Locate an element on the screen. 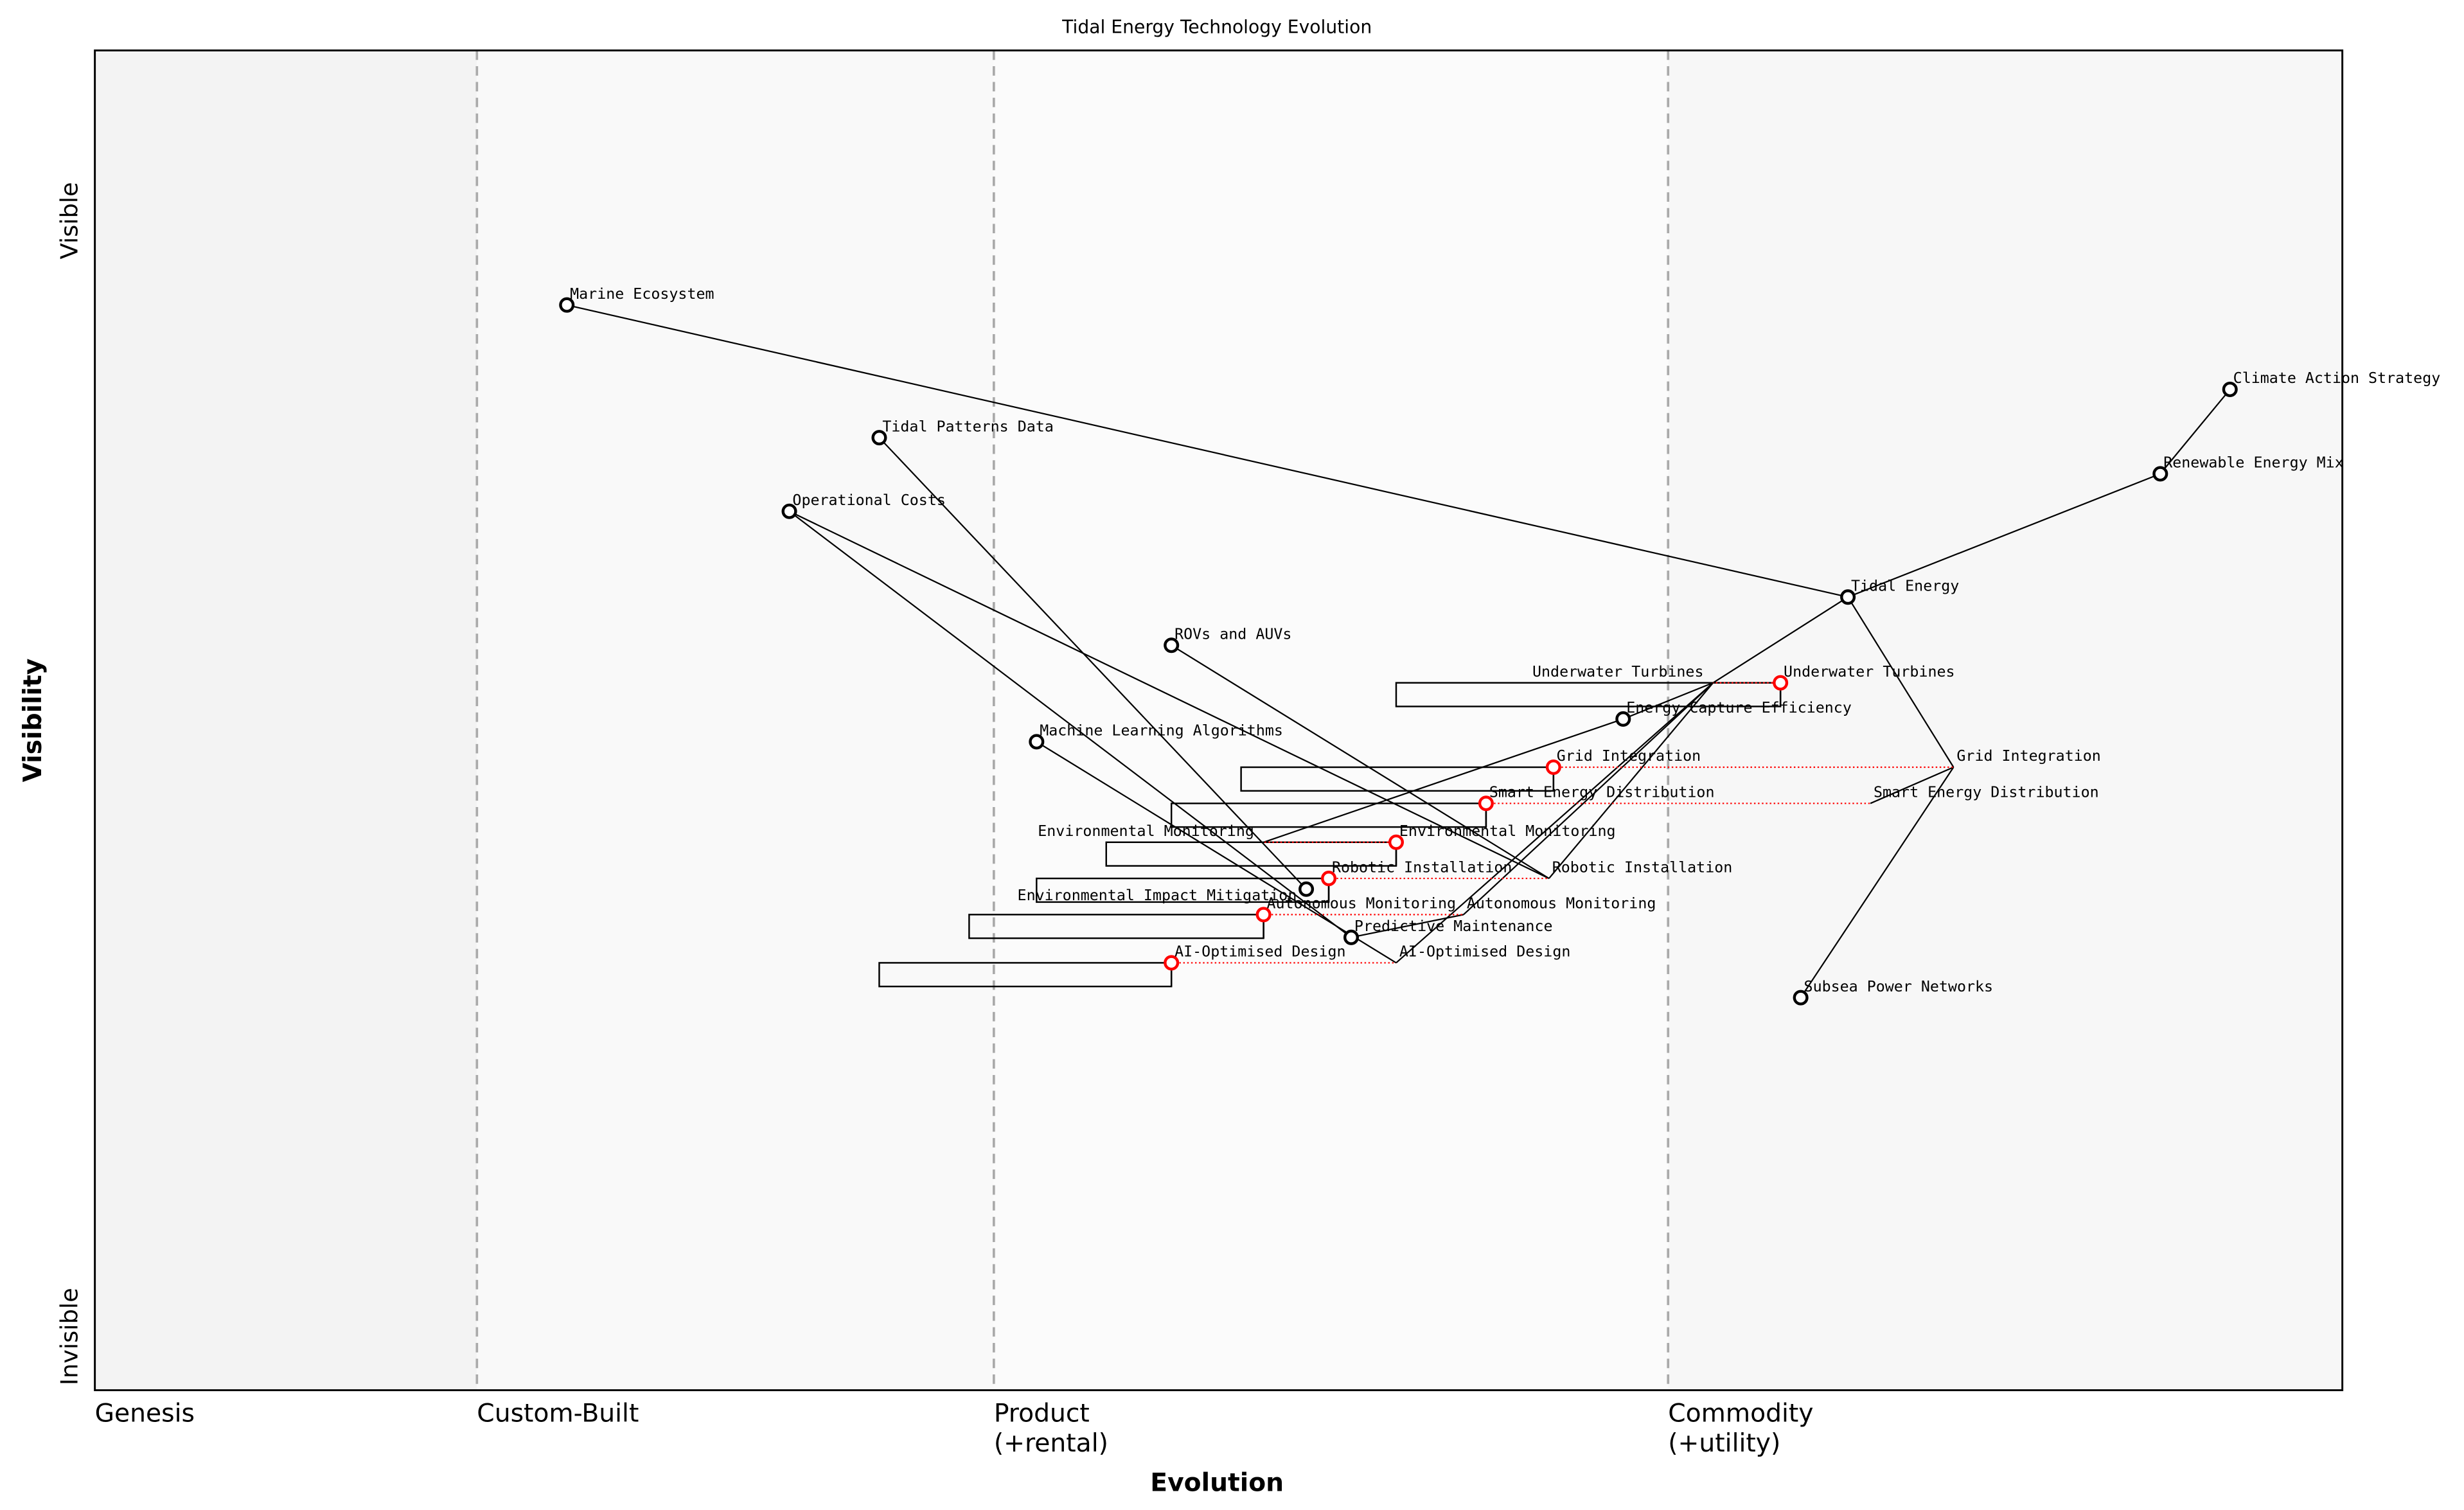  component-label: Tidal Patterns Data is located at coordinates (968, 427).